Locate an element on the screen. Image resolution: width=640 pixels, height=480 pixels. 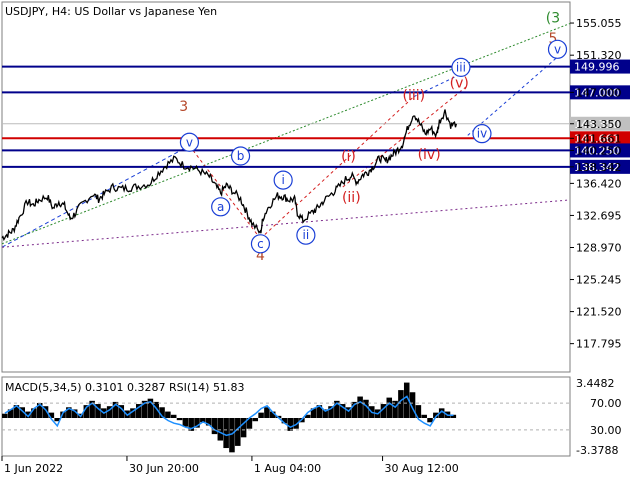
current-price-label: 143.350 is located at coordinates (597, 124).